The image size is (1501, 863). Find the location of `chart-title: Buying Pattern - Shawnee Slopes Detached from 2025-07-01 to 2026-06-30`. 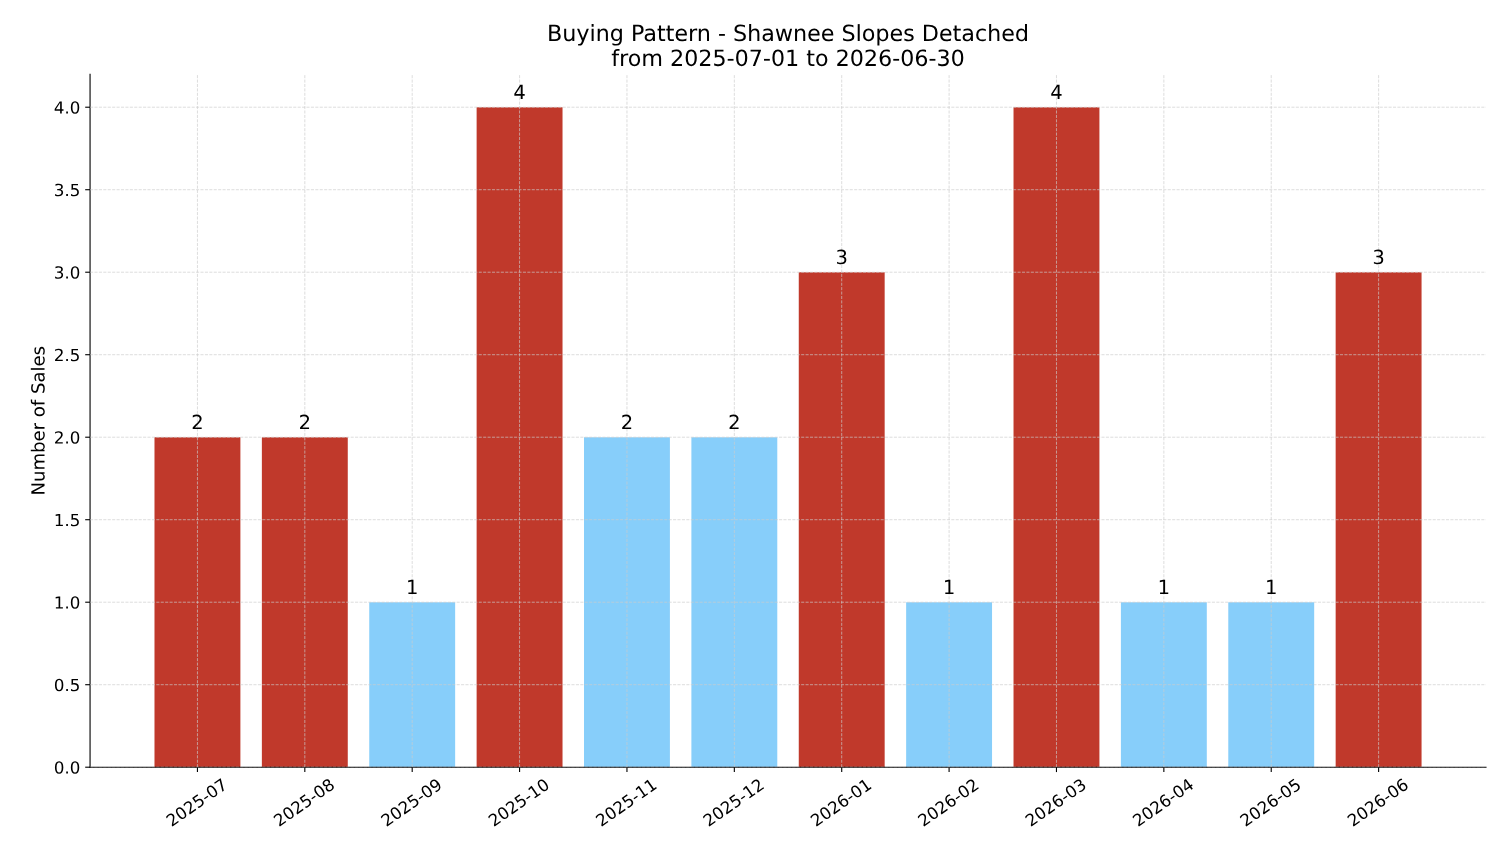

chart-title: Buying Pattern - Shawnee Slopes Detached from 2025-07-01 to 2026-06-30 is located at coordinates (788, 45).